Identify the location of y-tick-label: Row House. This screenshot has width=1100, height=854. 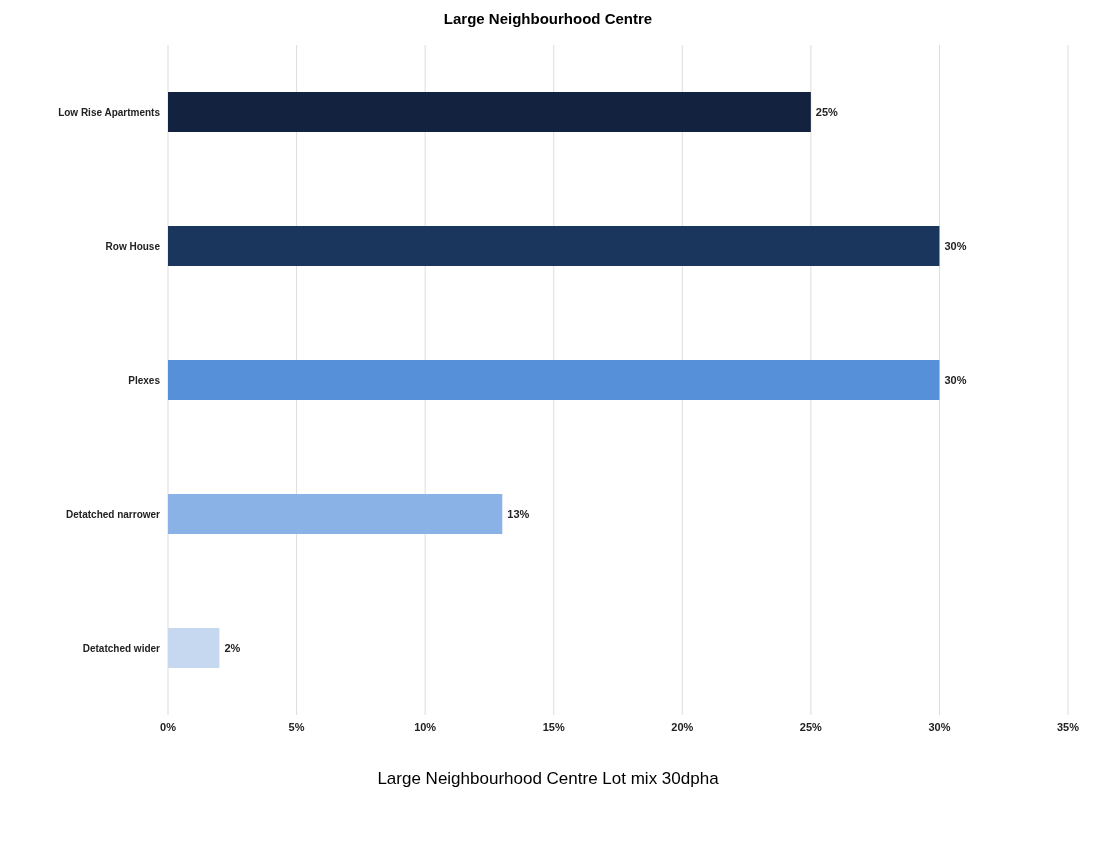
(133, 246).